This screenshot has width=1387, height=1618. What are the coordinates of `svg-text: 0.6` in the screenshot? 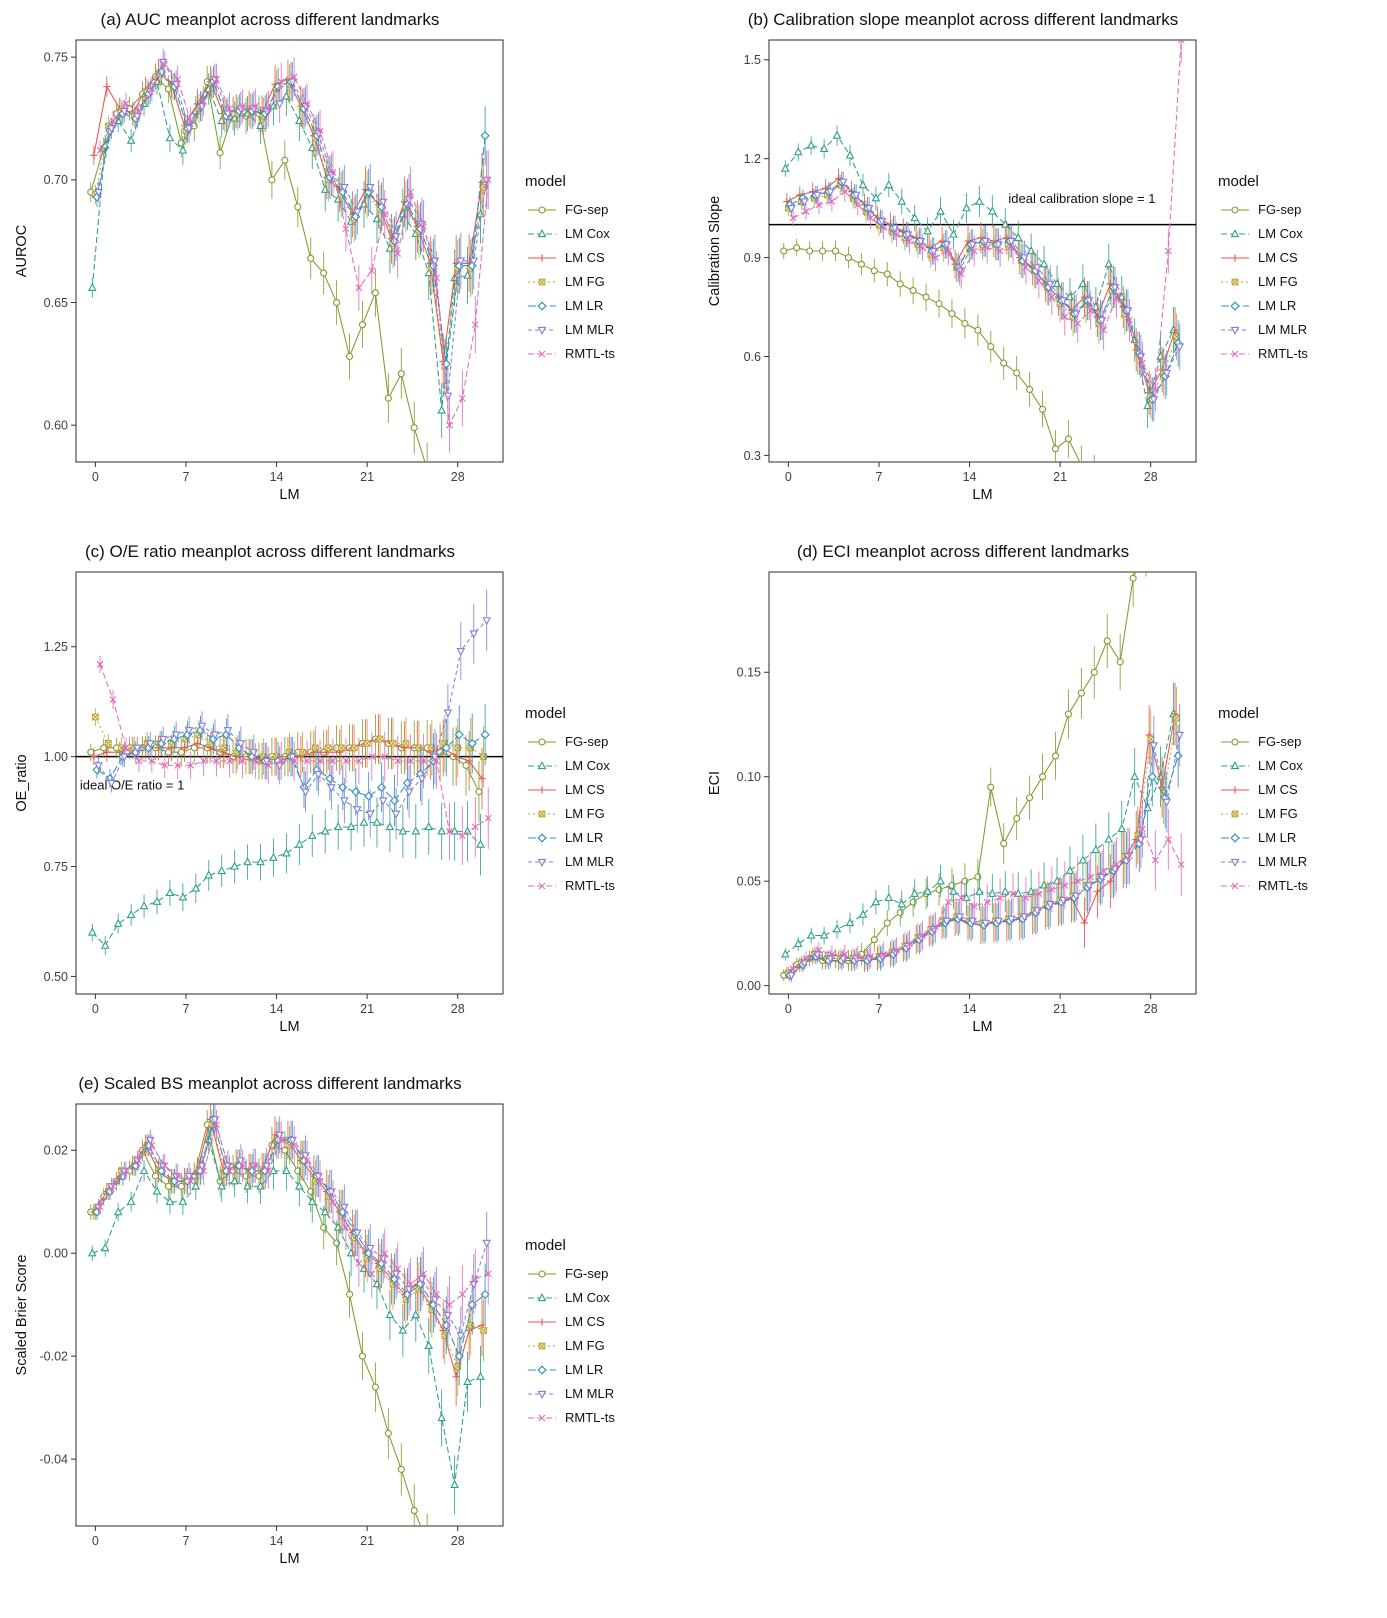 It's located at (752, 357).